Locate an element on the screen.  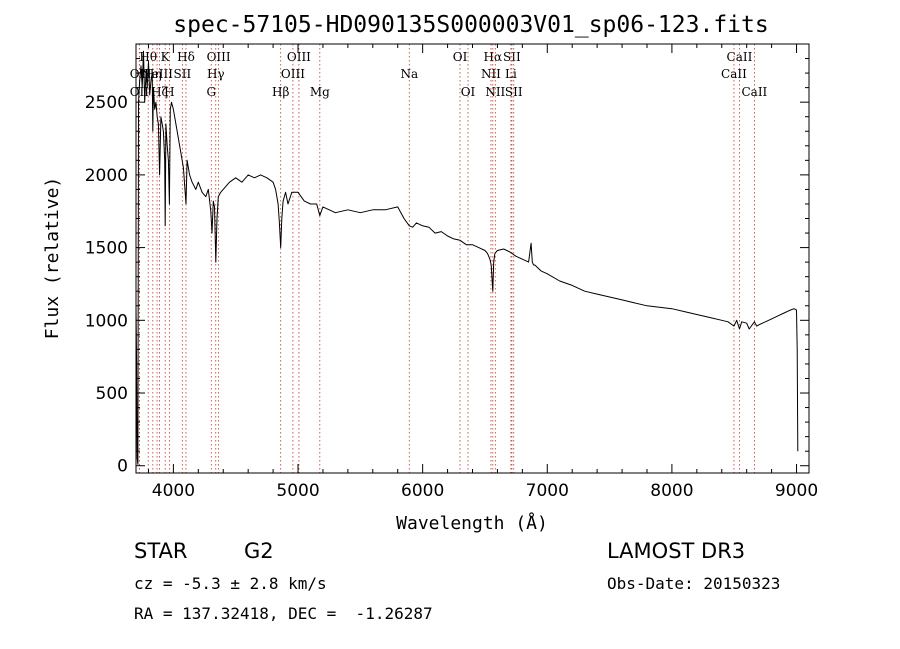
x-tick-label: 6000 is located at coordinates (422, 491).